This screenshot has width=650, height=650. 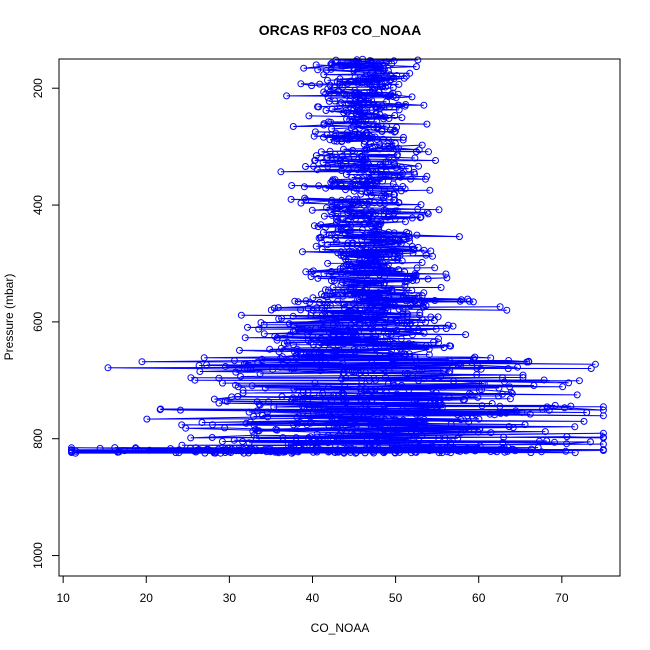 I want to click on x-tick-label: 20, so click(x=147, y=598).